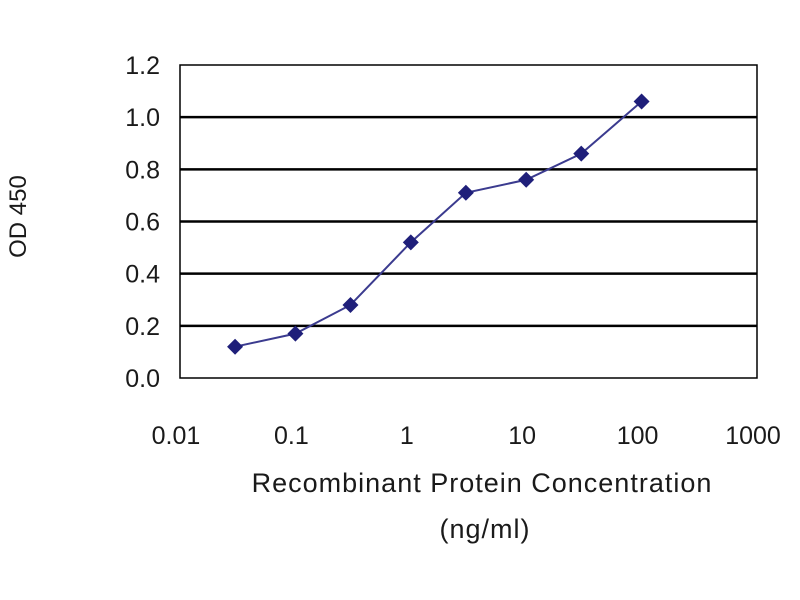  What do you see at coordinates (753, 436) in the screenshot?
I see `x-tick-label: 1000` at bounding box center [753, 436].